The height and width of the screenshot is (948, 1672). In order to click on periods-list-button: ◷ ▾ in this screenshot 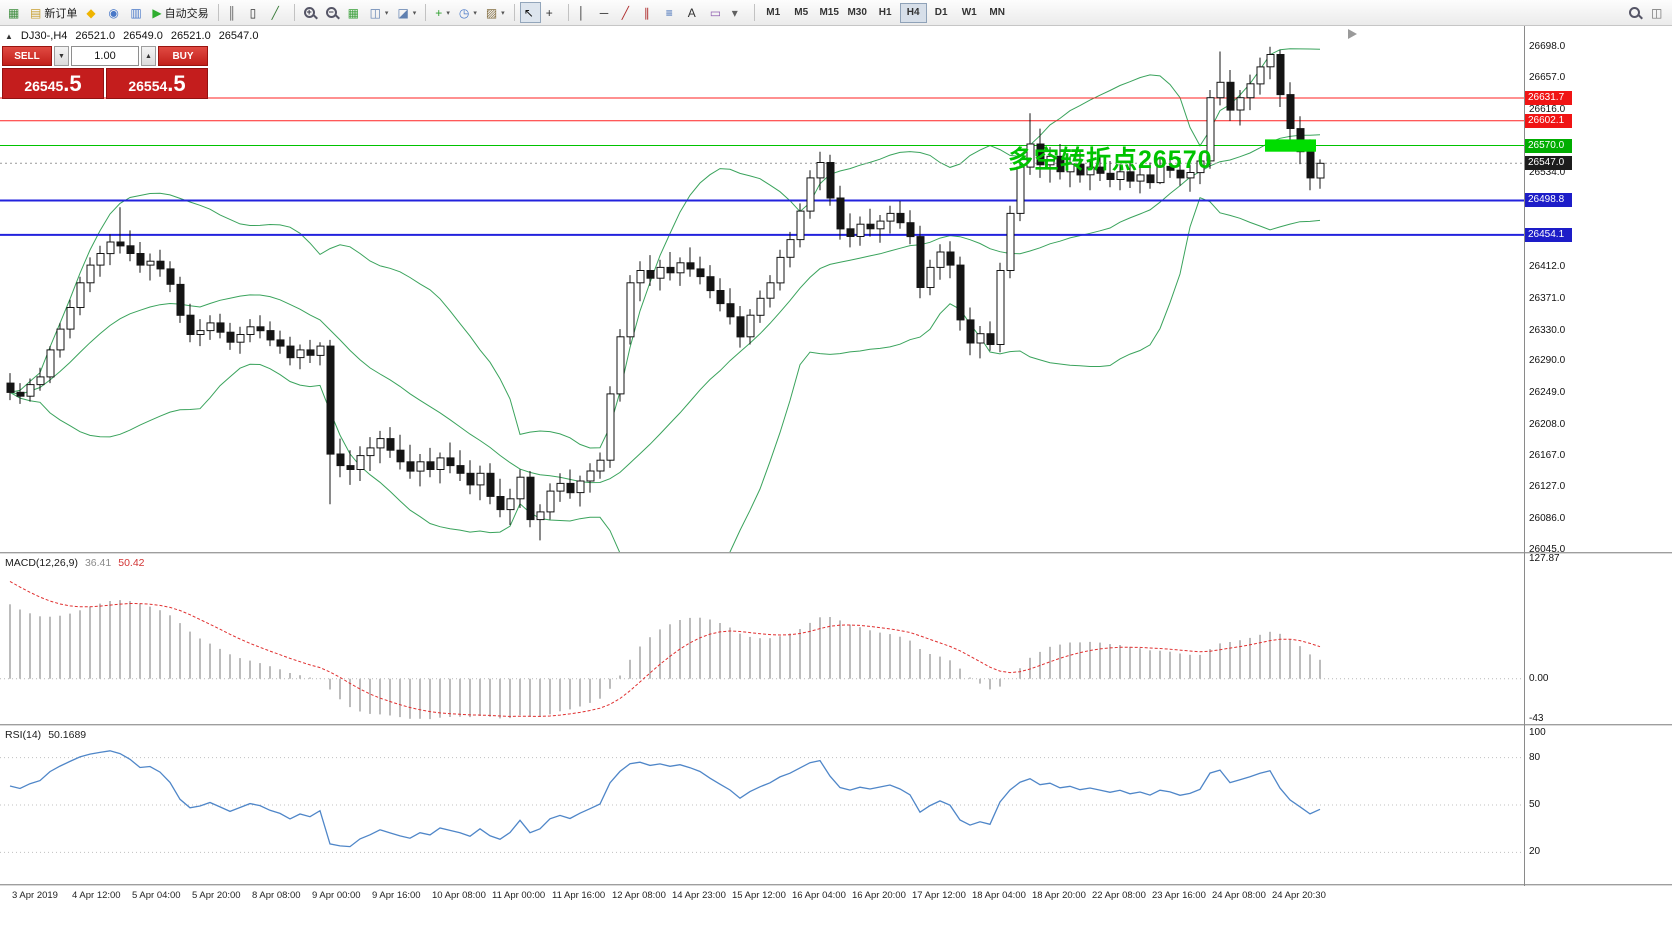, I will do `click(468, 12)`.